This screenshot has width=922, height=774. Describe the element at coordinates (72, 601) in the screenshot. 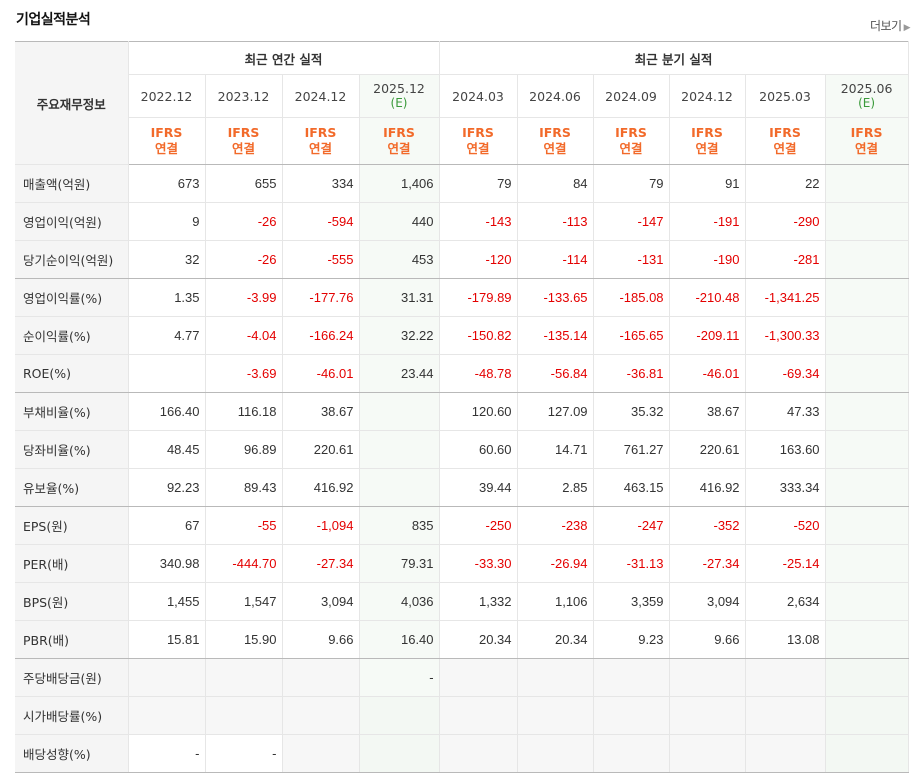

I see `row-label: BPS(원)` at that location.